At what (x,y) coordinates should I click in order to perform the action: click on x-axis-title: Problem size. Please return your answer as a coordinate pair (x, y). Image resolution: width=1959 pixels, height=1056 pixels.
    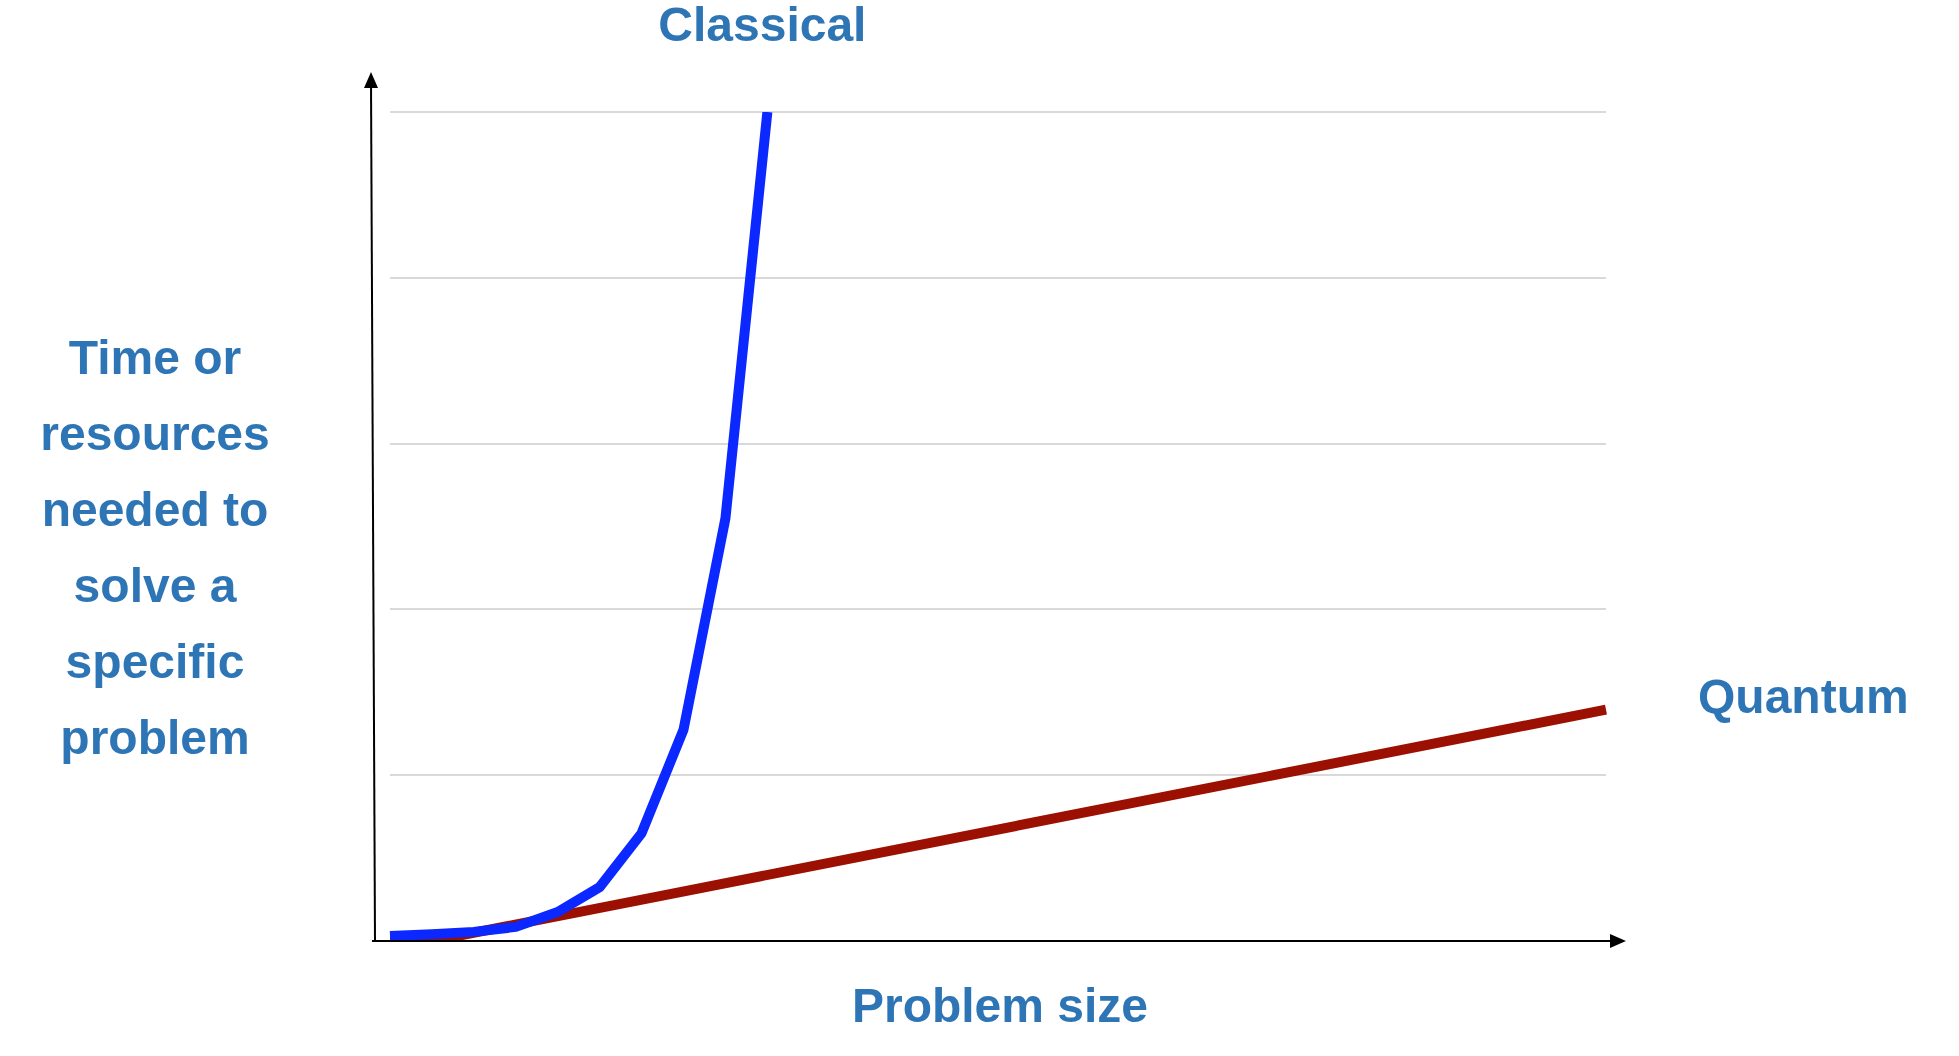
    Looking at the image, I should click on (1000, 1006).